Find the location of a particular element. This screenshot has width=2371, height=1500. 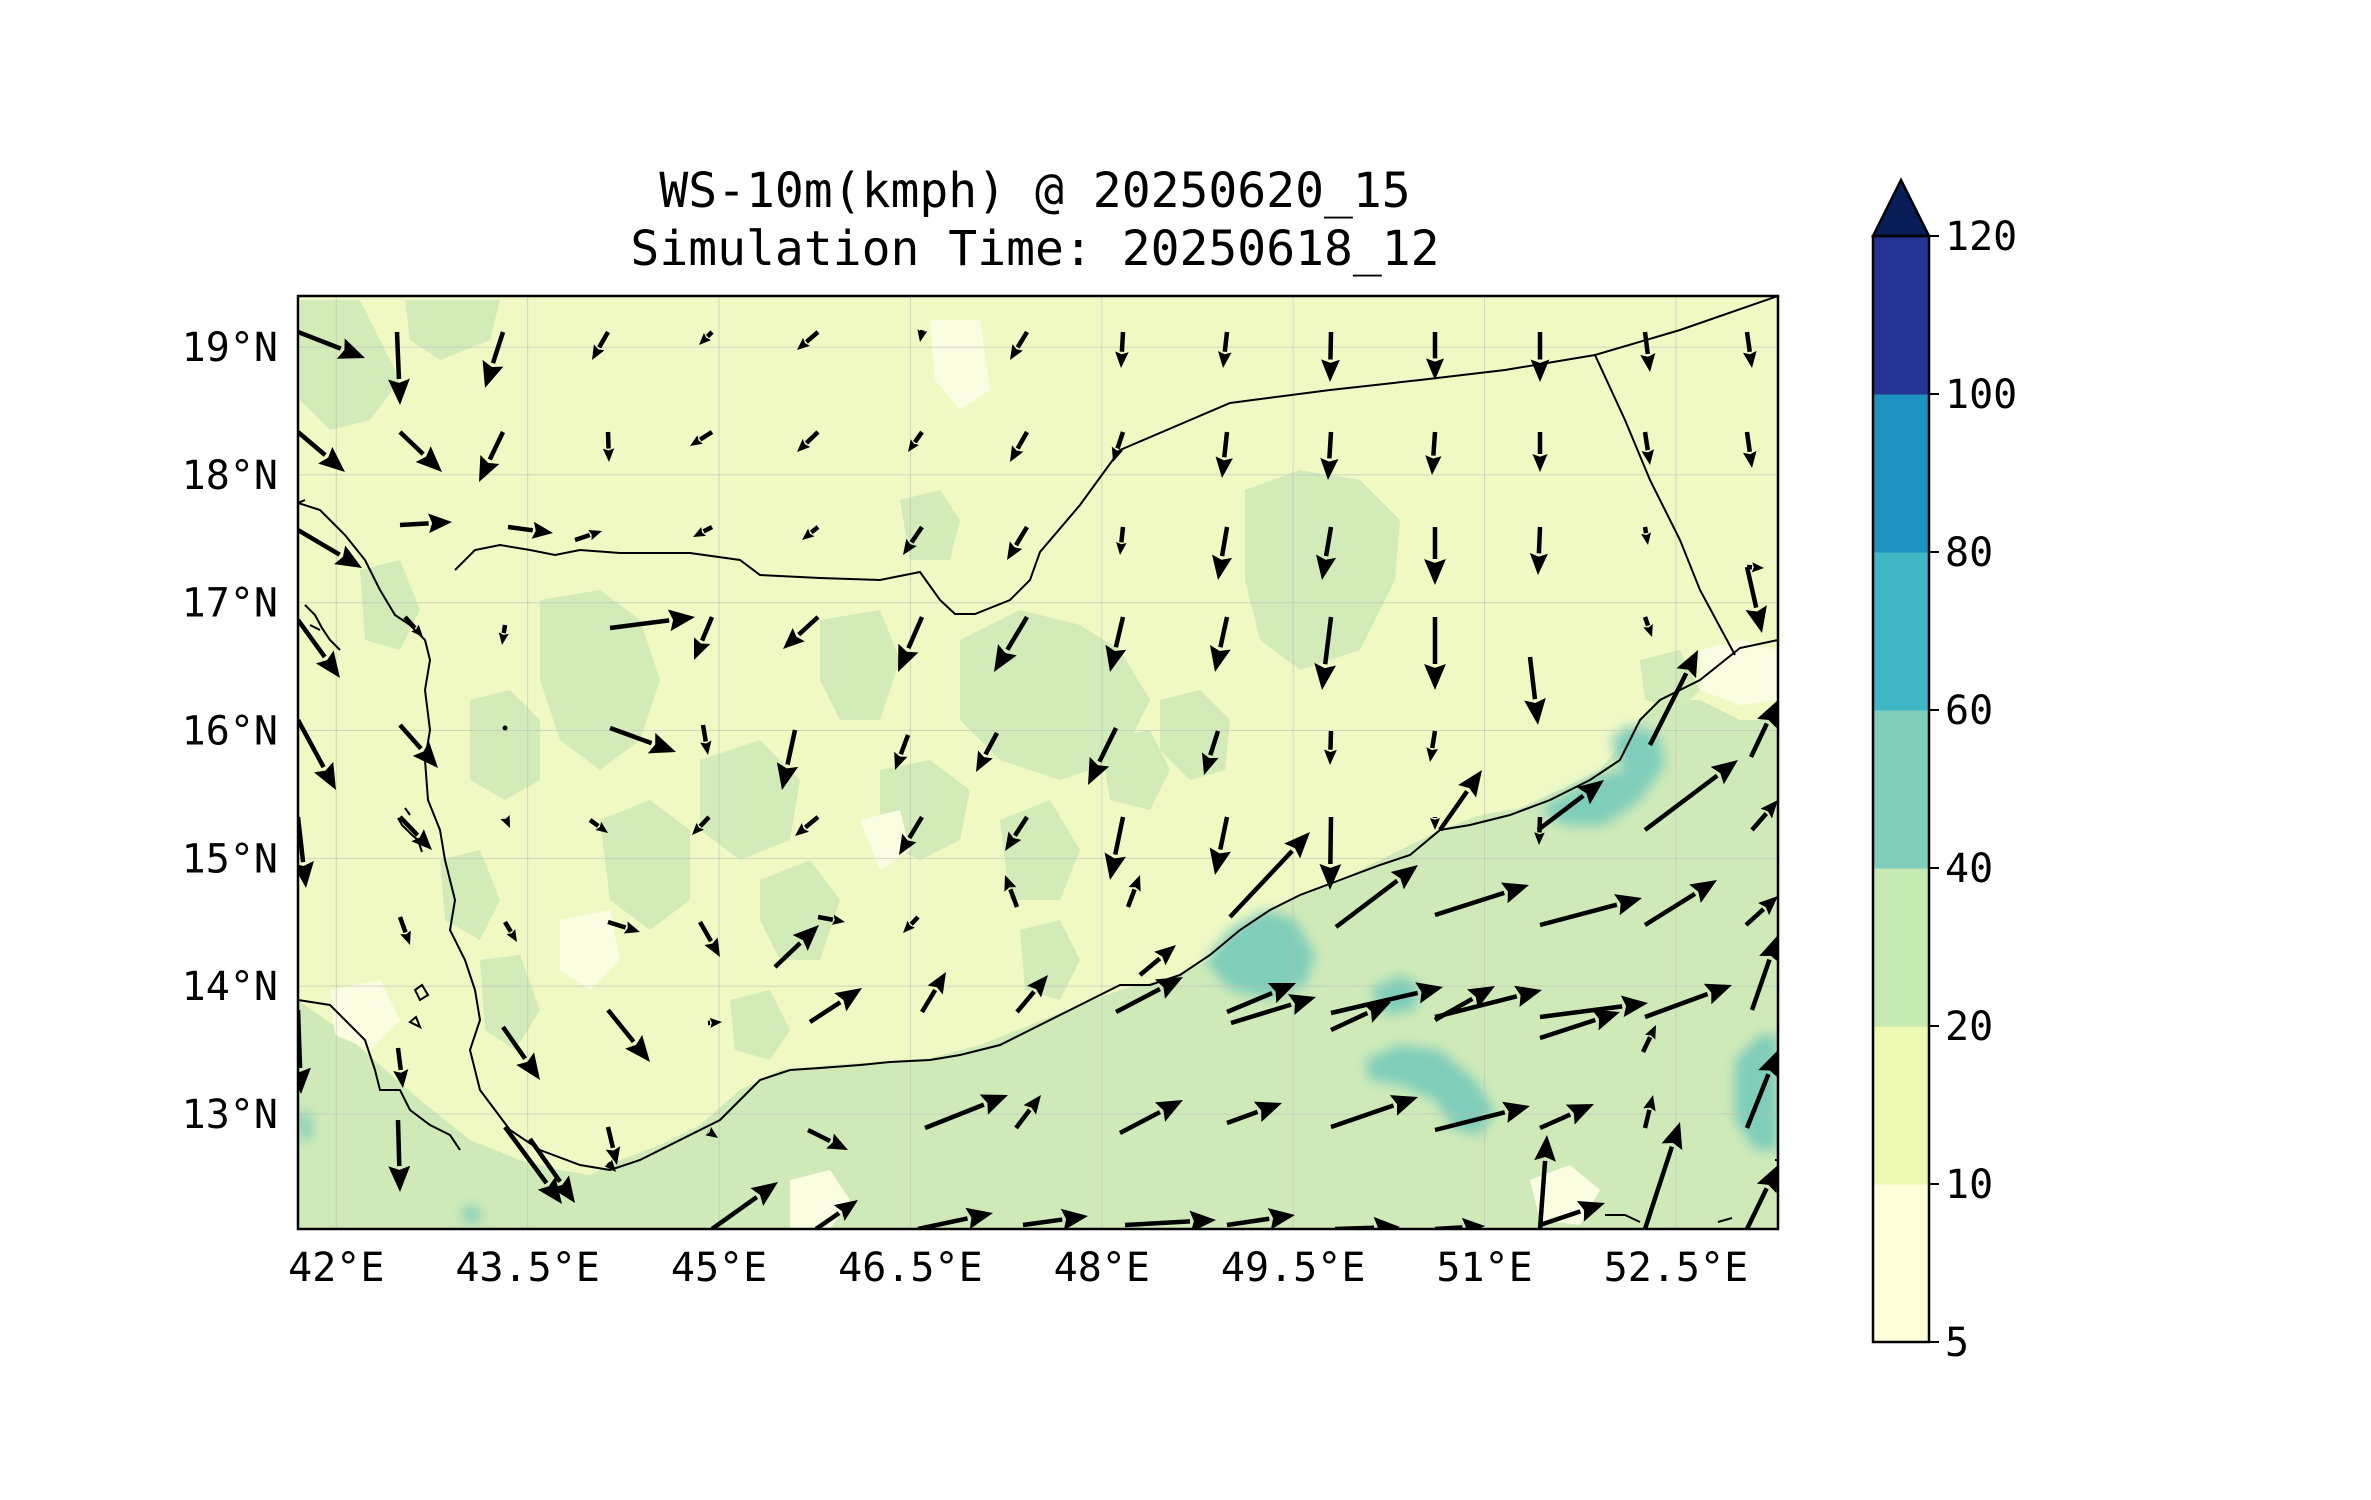

saudi-yemen-border is located at coordinates (1116, 455).